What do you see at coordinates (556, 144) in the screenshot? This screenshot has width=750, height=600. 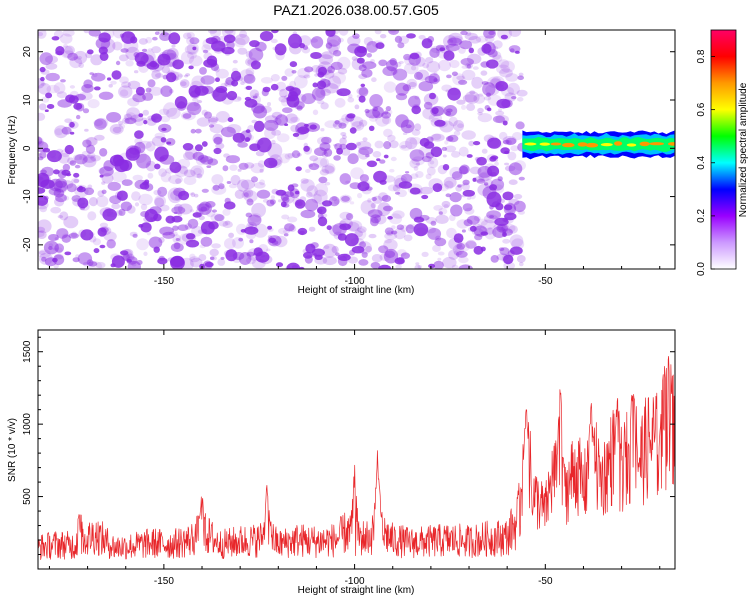 I see `signal-hotspot` at bounding box center [556, 144].